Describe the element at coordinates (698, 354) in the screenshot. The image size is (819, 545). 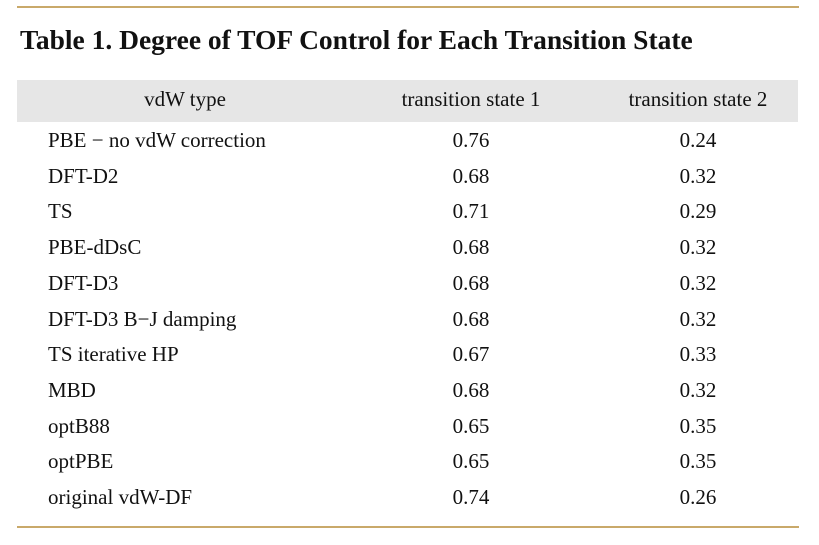
I see `value-cell: 0.33` at that location.